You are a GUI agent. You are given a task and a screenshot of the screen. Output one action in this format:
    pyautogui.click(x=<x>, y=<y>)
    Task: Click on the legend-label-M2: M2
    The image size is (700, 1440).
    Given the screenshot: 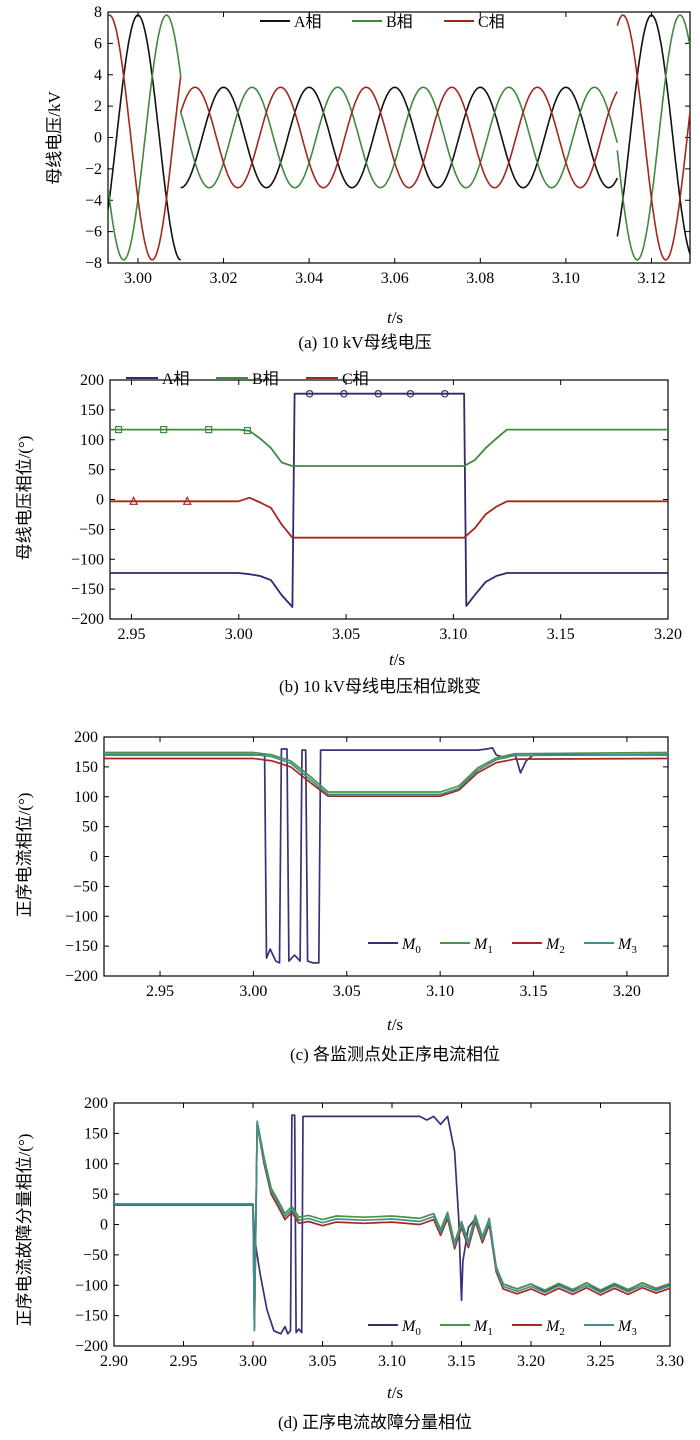 What is the action you would take?
    pyautogui.click(x=555, y=1328)
    